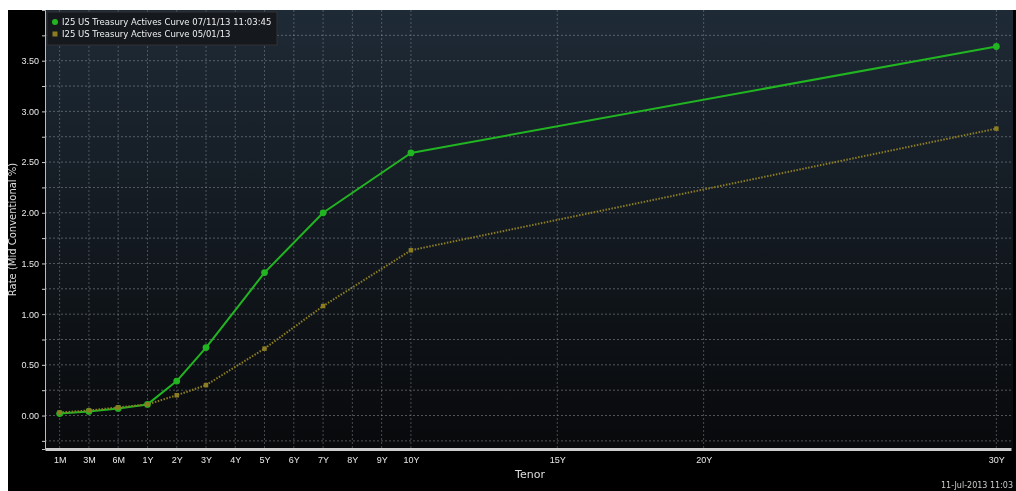  What do you see at coordinates (148, 460) in the screenshot?
I see `x-tick-label: 1Y` at bounding box center [148, 460].